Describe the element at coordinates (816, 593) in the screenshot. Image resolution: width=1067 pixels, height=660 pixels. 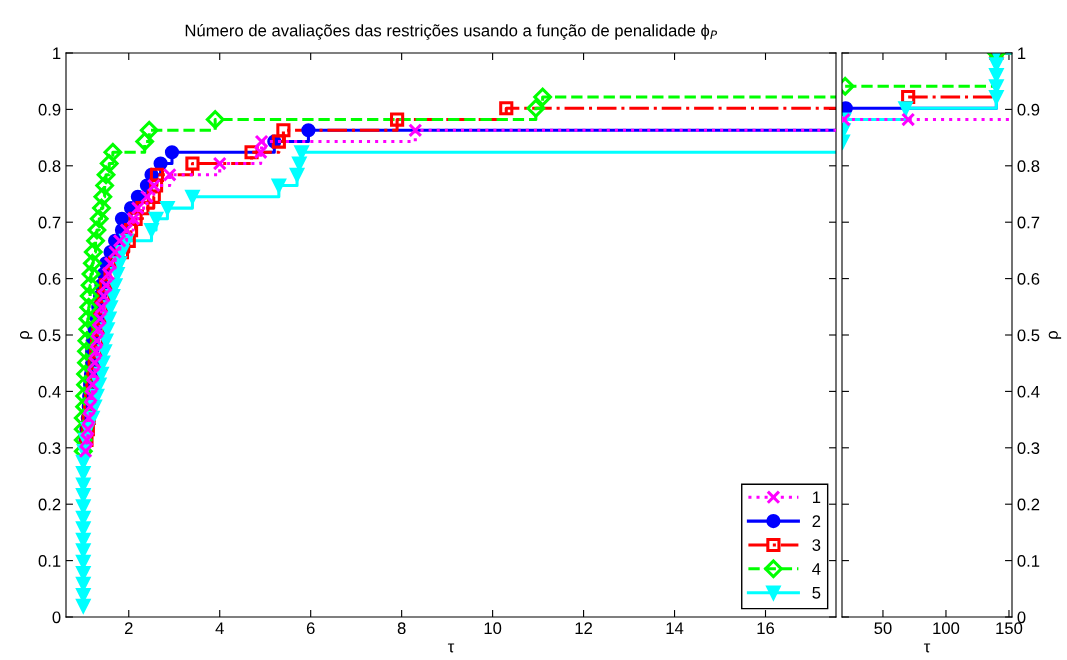
I see `legend-label: 5` at that location.